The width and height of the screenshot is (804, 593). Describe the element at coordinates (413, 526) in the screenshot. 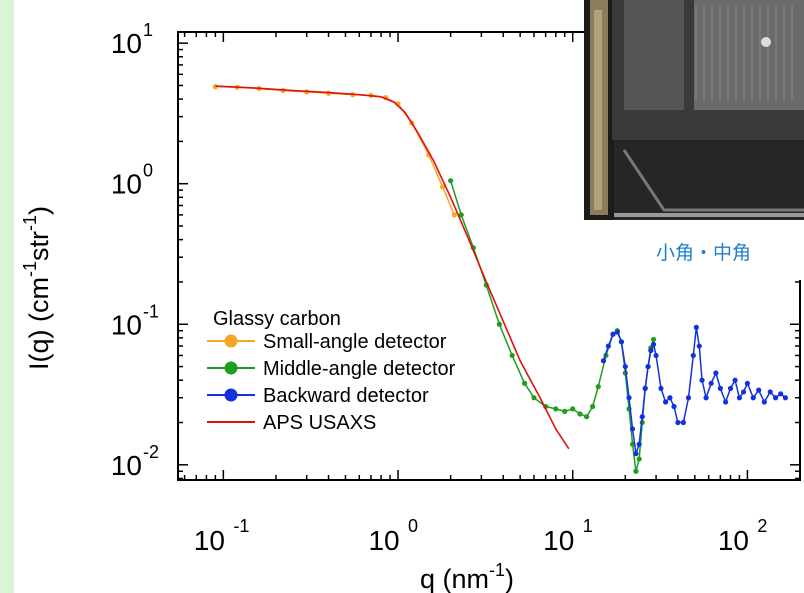

I see `x-tick-label-exponent: 0` at that location.